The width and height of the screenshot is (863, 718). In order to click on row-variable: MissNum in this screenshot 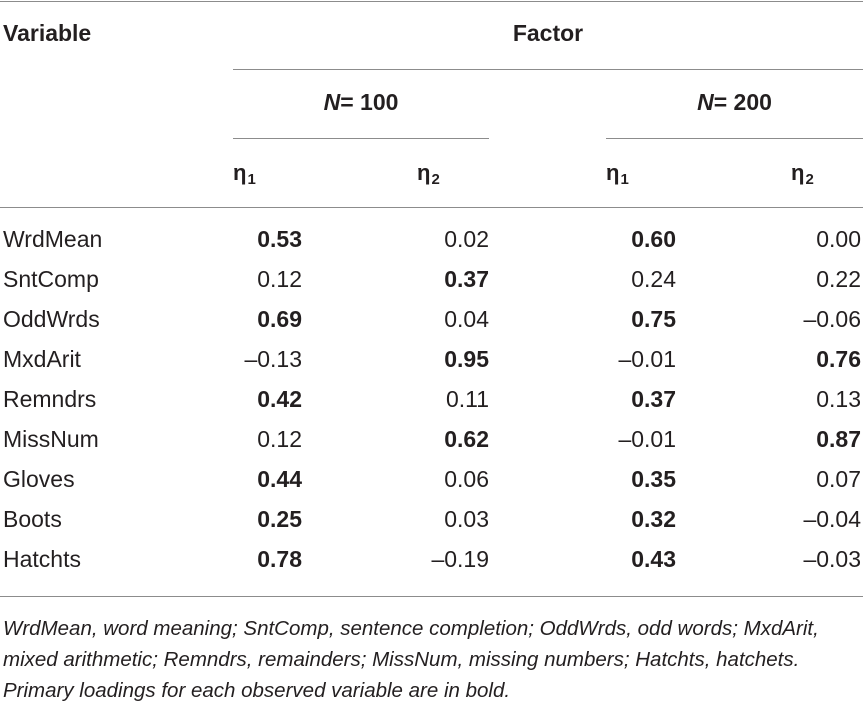, I will do `click(51, 439)`.